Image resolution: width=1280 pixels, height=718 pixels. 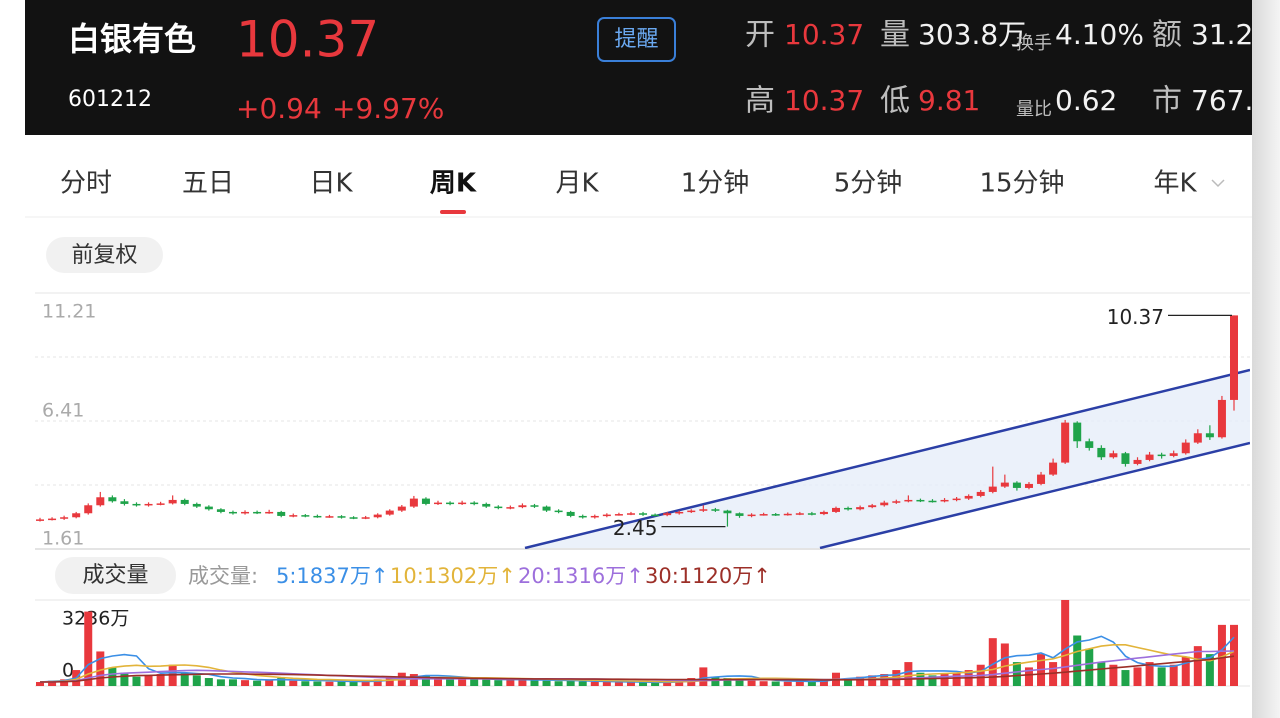 I want to click on stat-value: 31.26, so click(x=1231, y=34).